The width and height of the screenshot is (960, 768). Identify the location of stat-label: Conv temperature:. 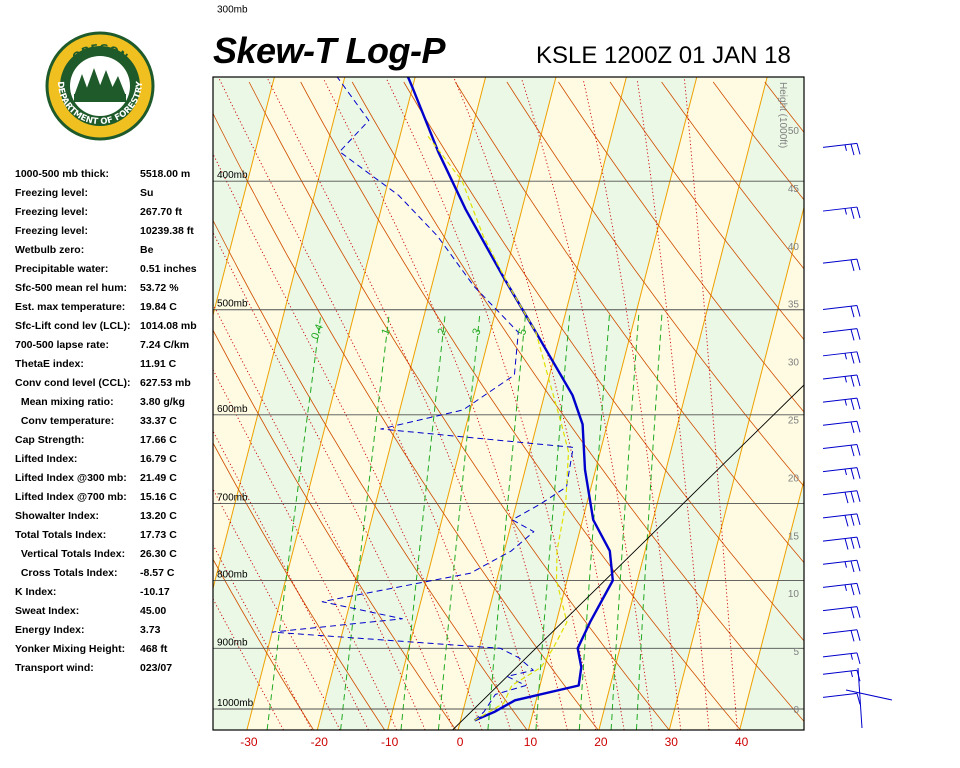
(65, 421).